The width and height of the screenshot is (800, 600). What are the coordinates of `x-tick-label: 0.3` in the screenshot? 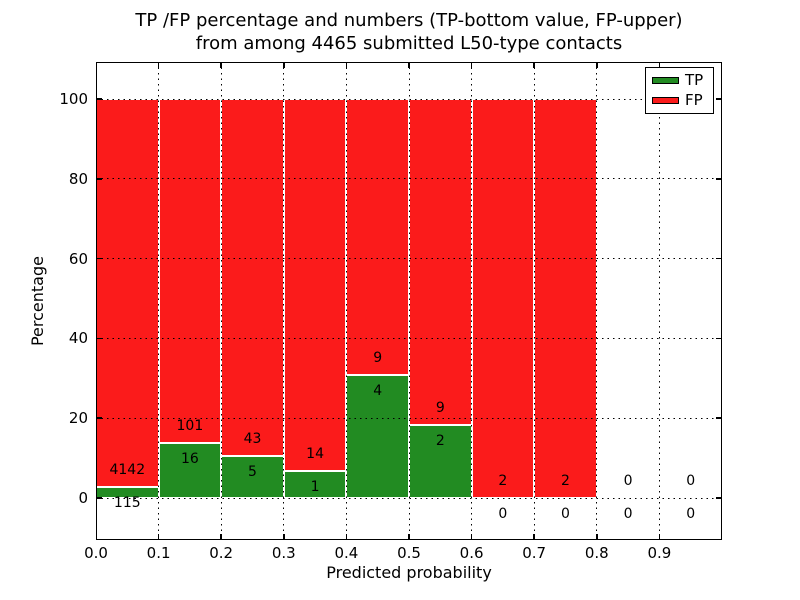 It's located at (283, 553).